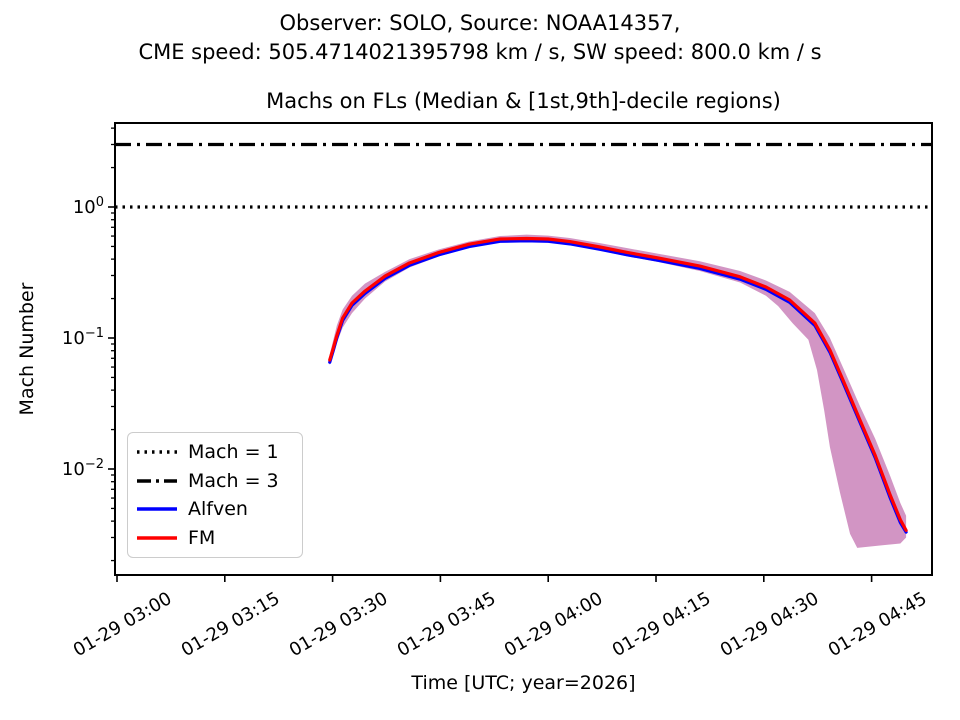  I want to click on legend-item: Mach = 3, so click(215, 481).